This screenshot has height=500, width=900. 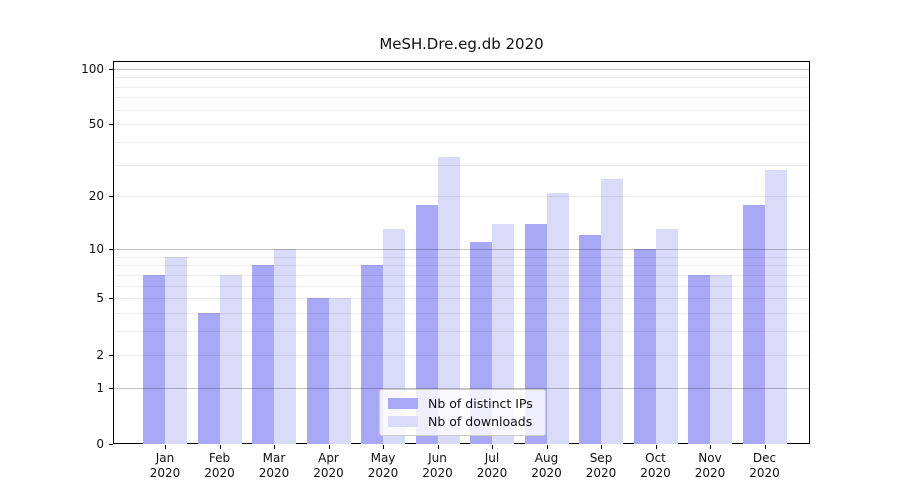 What do you see at coordinates (339, 371) in the screenshot?
I see `bar-nb-of-downloads-apr` at bounding box center [339, 371].